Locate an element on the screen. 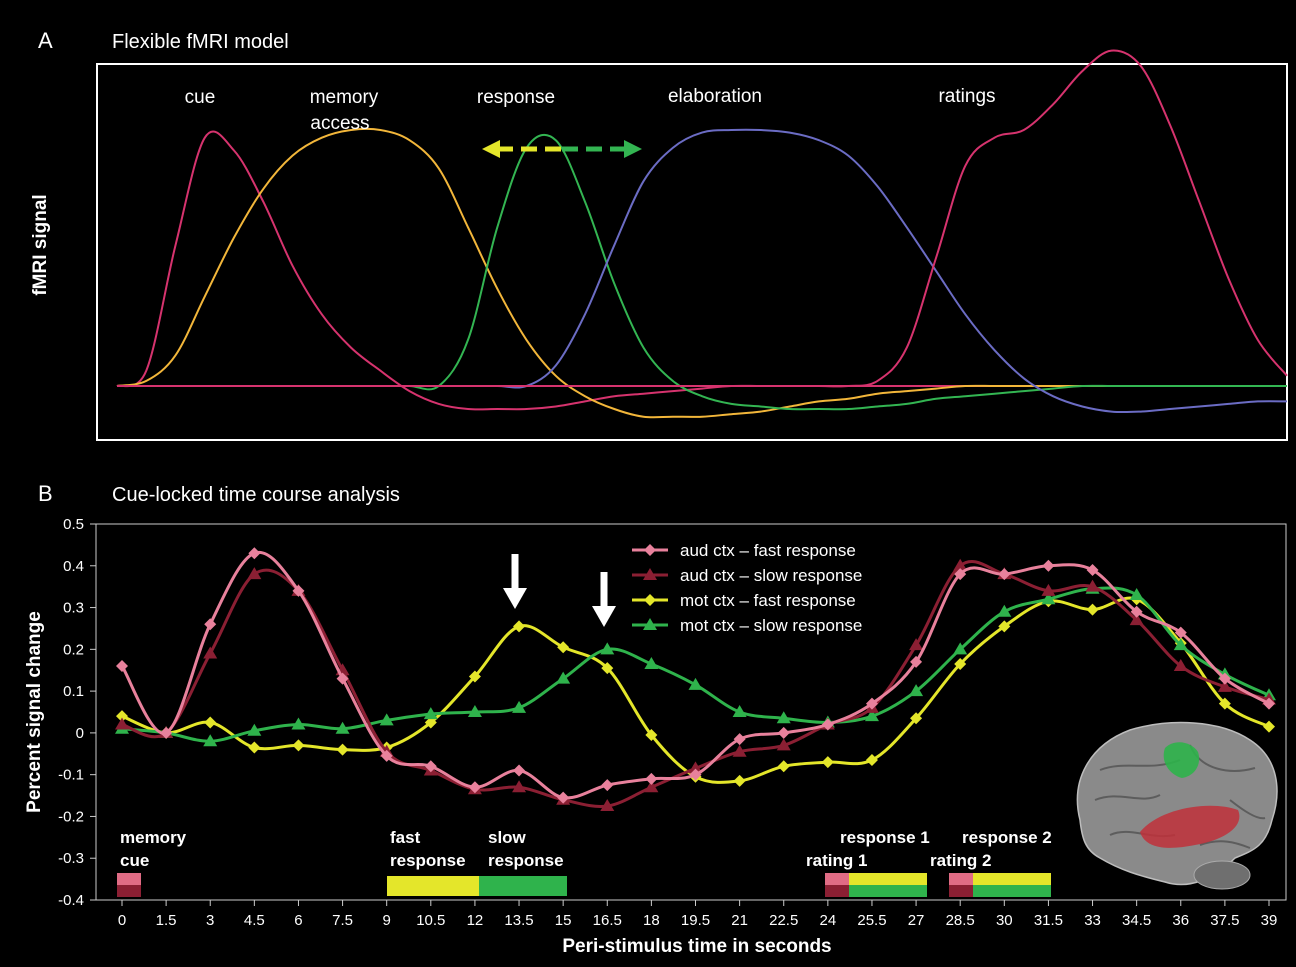 This screenshot has height=967, width=1296. x-tick-label: 19.5 is located at coordinates (695, 920).